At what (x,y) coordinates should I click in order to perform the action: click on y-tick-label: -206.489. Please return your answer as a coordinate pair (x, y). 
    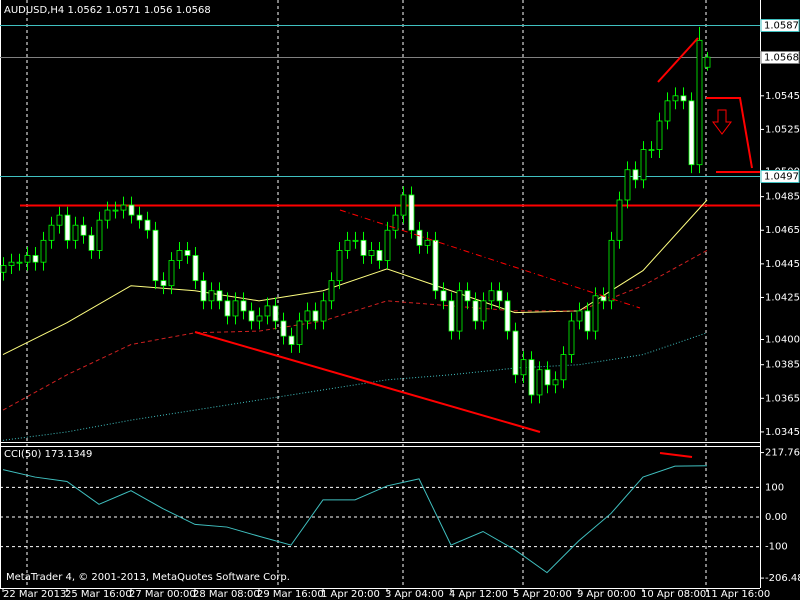
    Looking at the image, I should click on (782, 578).